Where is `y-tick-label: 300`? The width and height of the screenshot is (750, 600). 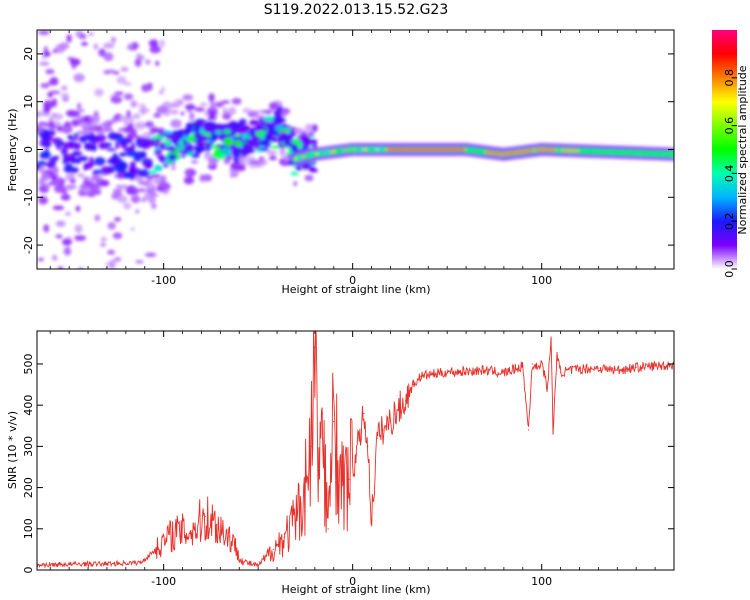
y-tick-label: 300 is located at coordinates (28, 446).